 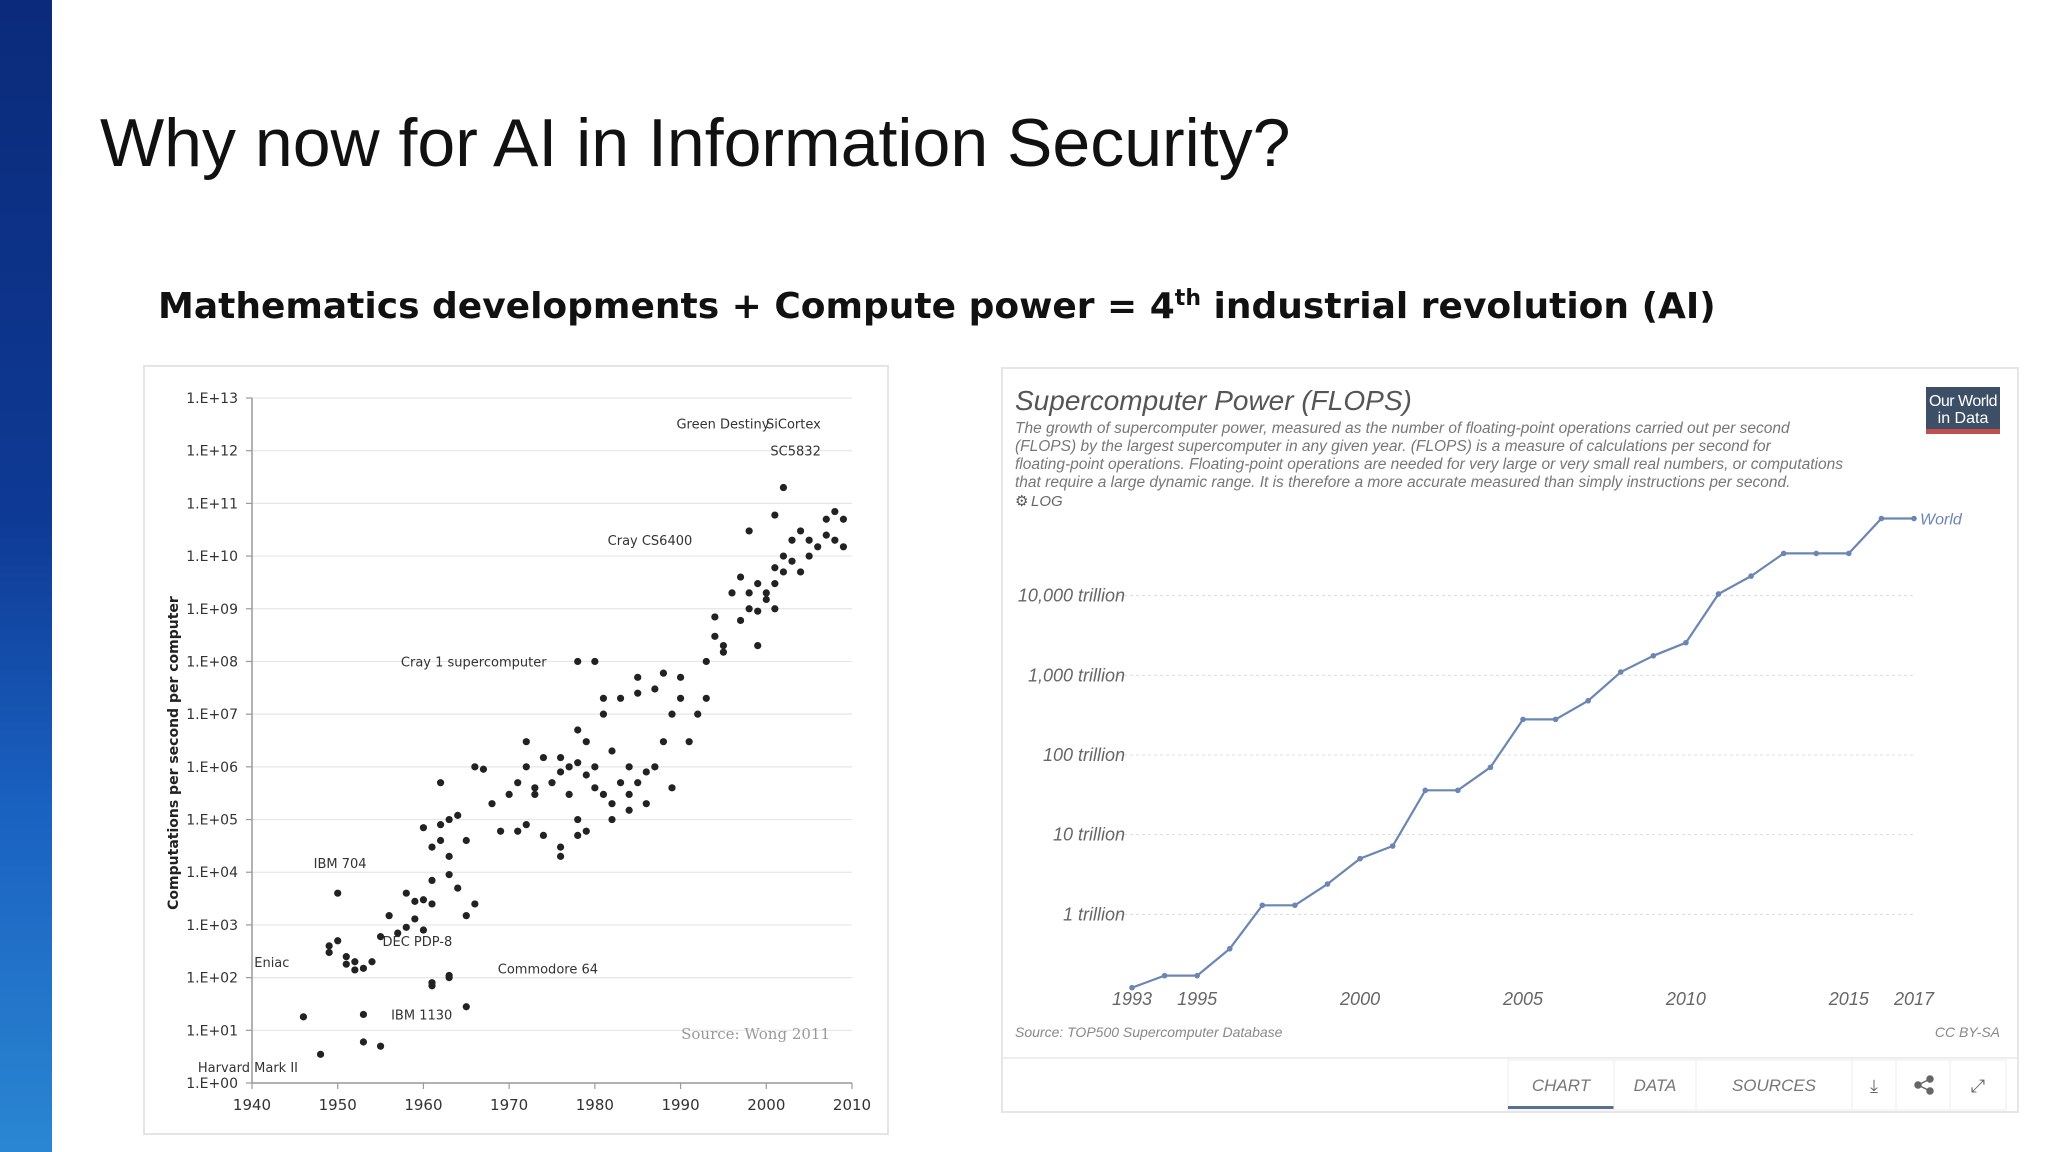 I want to click on share-button, so click(x=1923, y=1085).